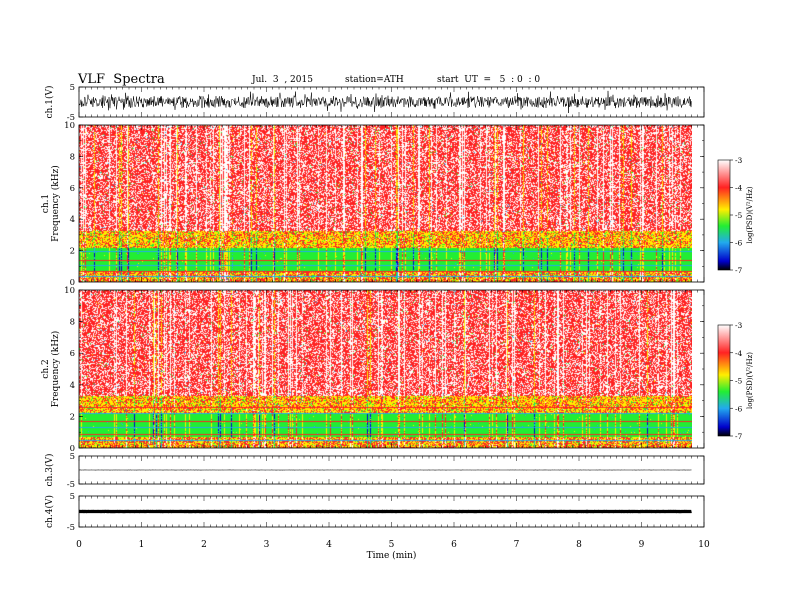 This screenshot has height=612, width=792. I want to click on ch1-waveform-trace, so click(385, 102).